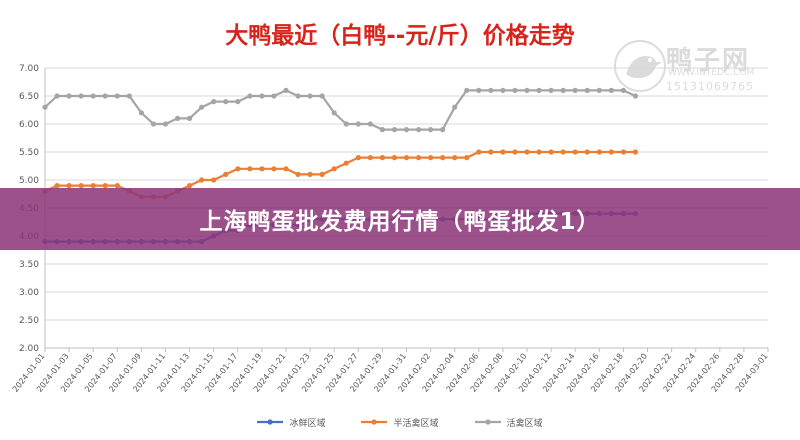 The image size is (800, 440). I want to click on y-tick-label: 7.00, so click(29, 69).